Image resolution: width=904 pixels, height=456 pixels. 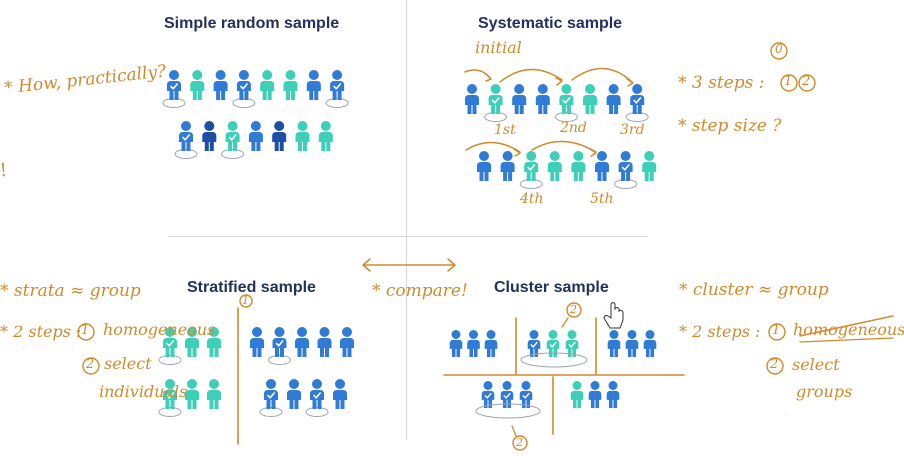 I want to click on title-simple-random: Simple random sample, so click(x=252, y=23).